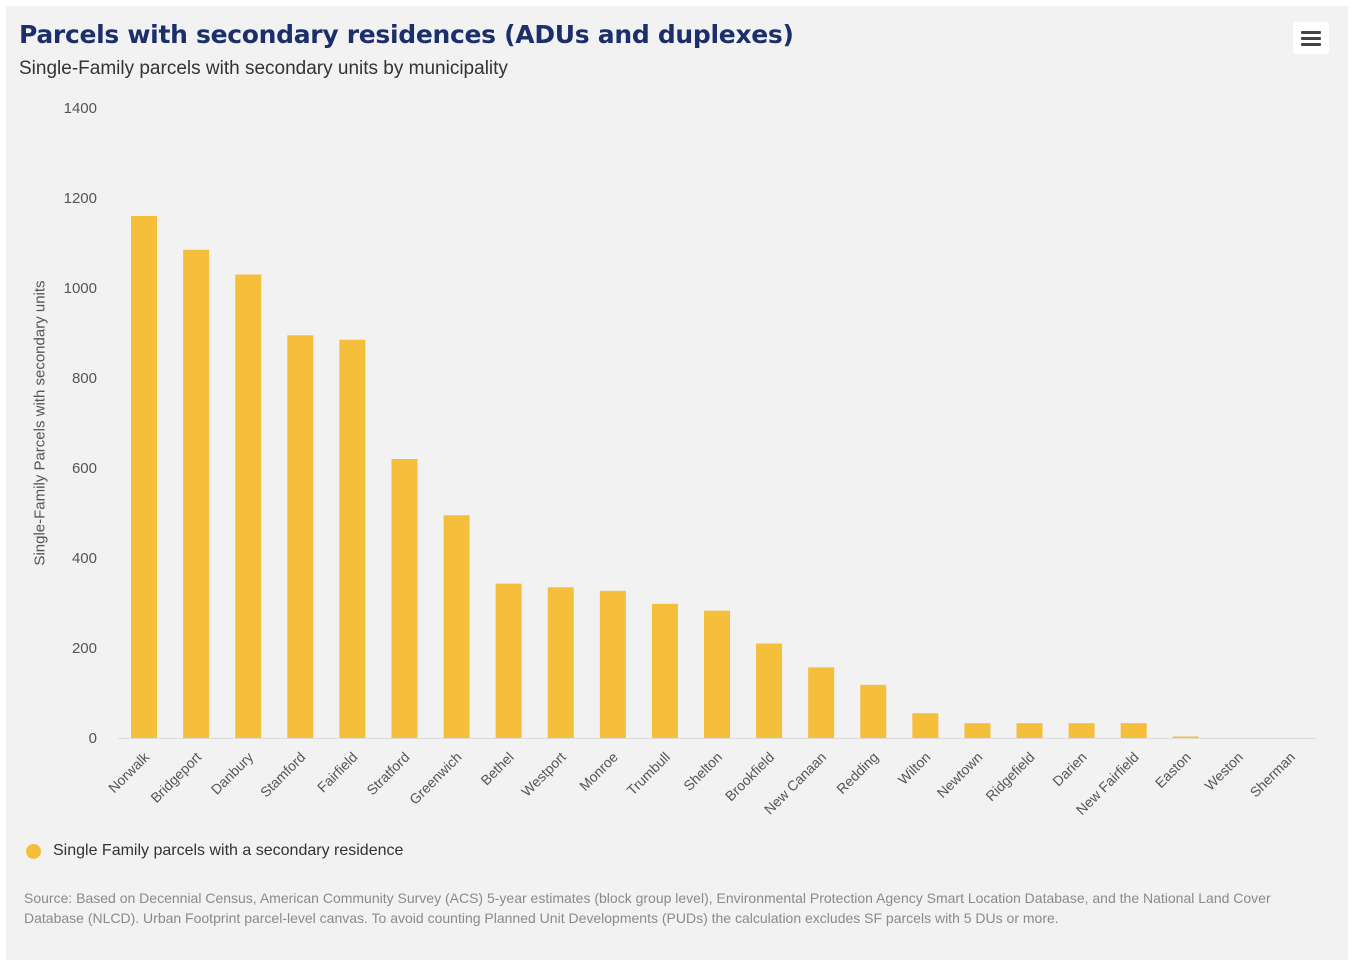 This screenshot has width=1354, height=962. What do you see at coordinates (300, 536) in the screenshot?
I see `bar-stamford` at bounding box center [300, 536].